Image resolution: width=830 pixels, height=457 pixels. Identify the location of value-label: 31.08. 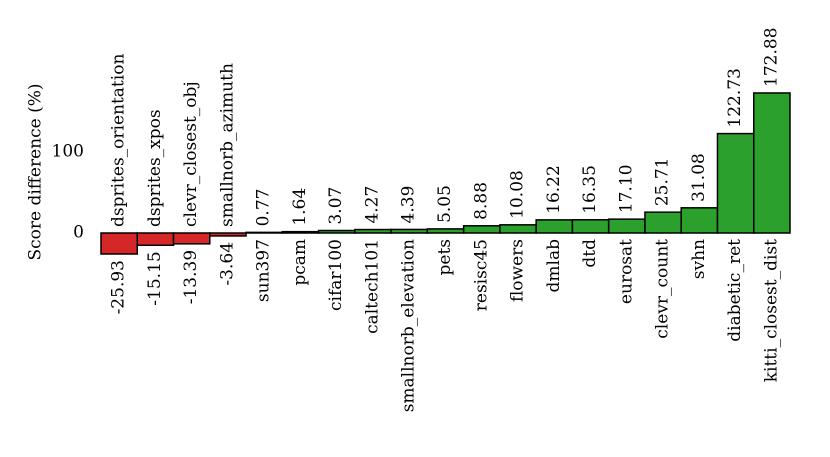
(699, 177).